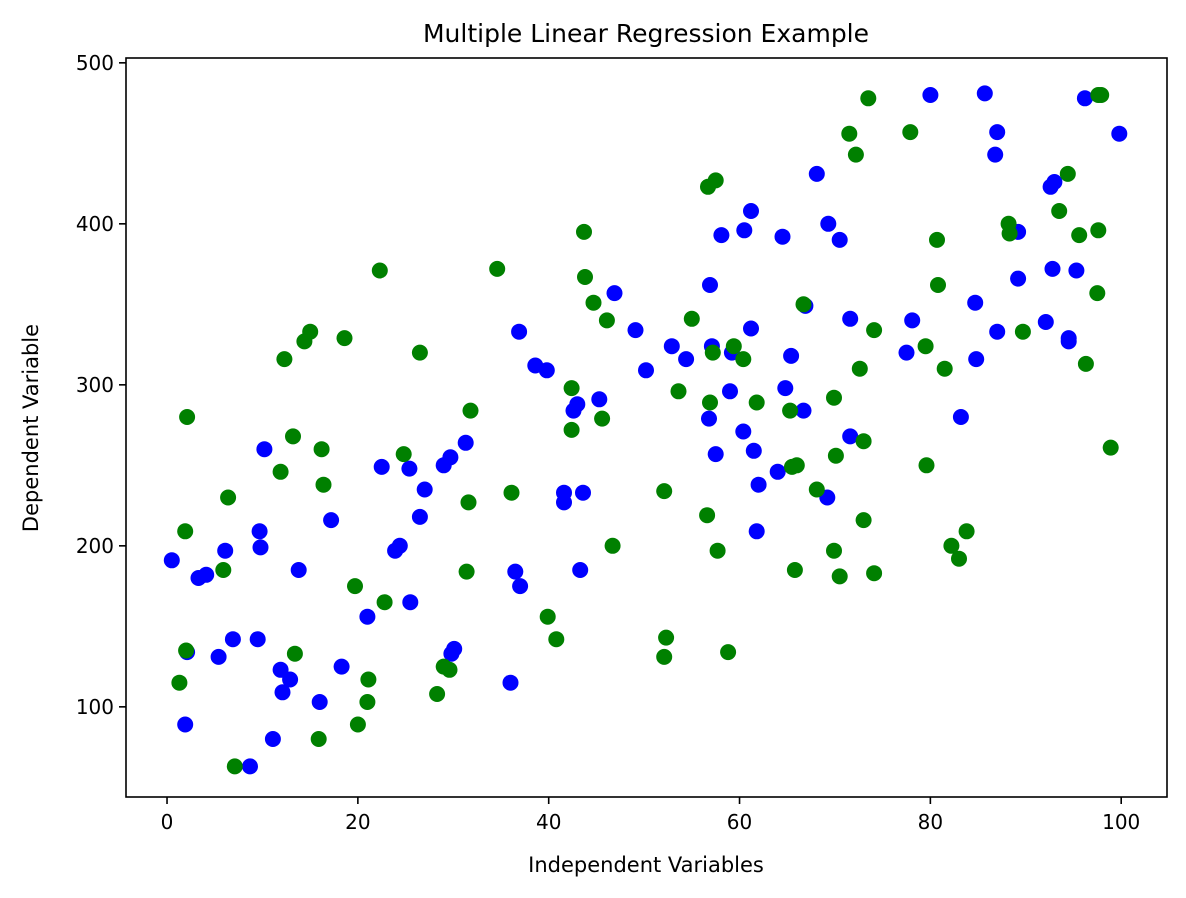  Describe the element at coordinates (1121, 822) in the screenshot. I see `x-tick-label: 100` at that location.